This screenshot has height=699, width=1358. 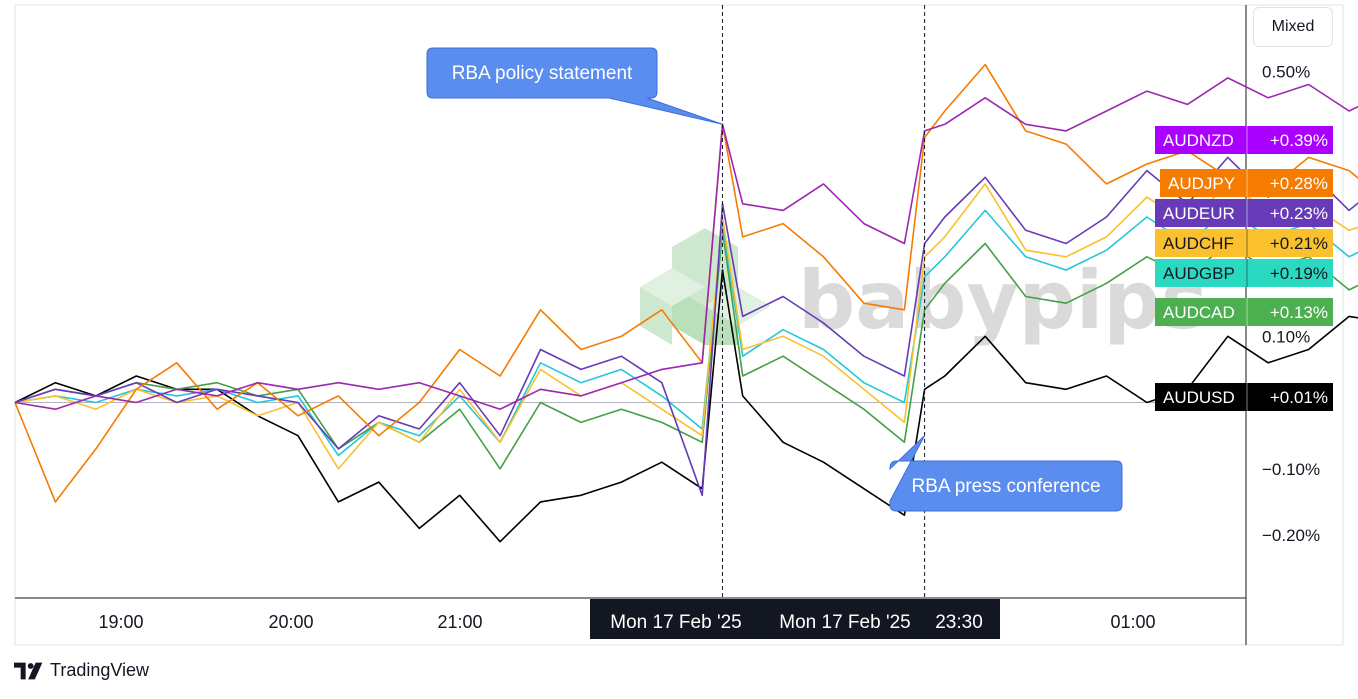 I want to click on badge-value: +0.39%, so click(x=1299, y=140).